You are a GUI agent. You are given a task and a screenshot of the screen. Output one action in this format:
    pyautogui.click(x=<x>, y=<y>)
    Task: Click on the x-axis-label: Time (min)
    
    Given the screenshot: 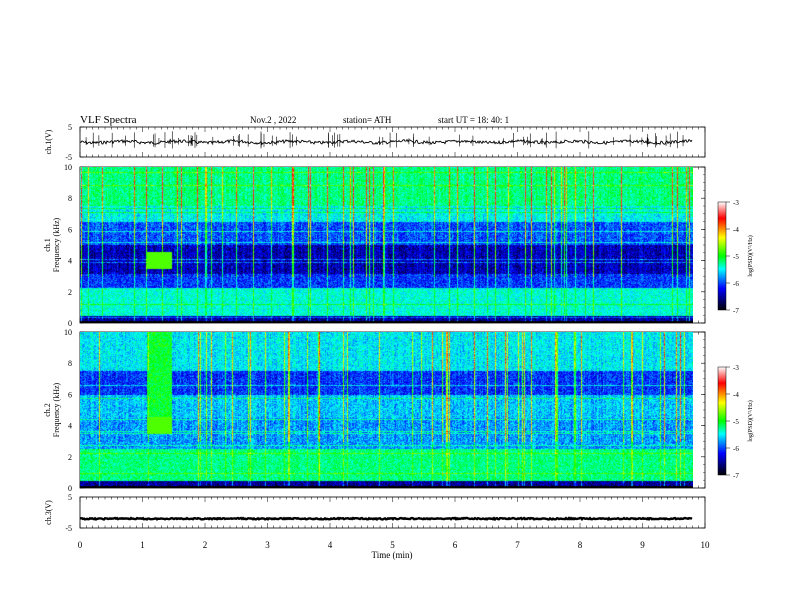 What is the action you would take?
    pyautogui.click(x=392, y=555)
    